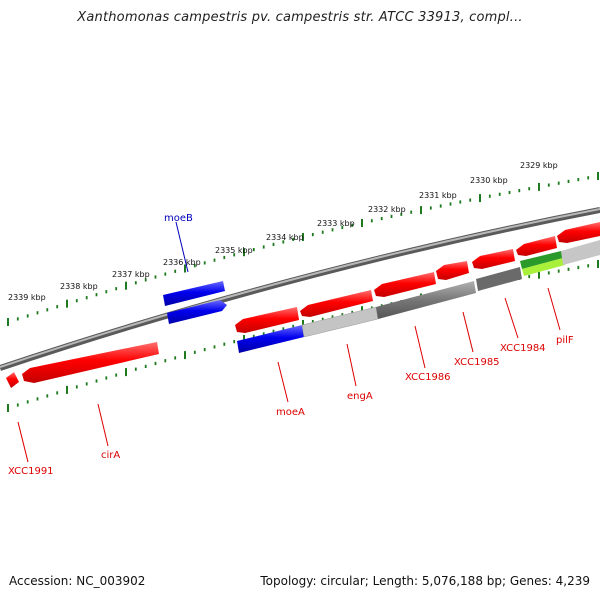  What do you see at coordinates (178, 218) in the screenshot?
I see `gene-label-moeB: moeB` at bounding box center [178, 218].